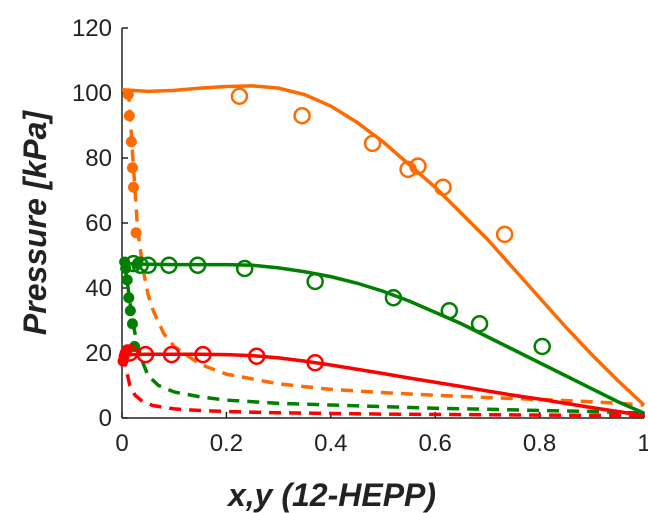 Image resolution: width=648 pixels, height=513 pixels. Describe the element at coordinates (539, 443) in the screenshot. I see `x-tick-label: 0.8` at that location.